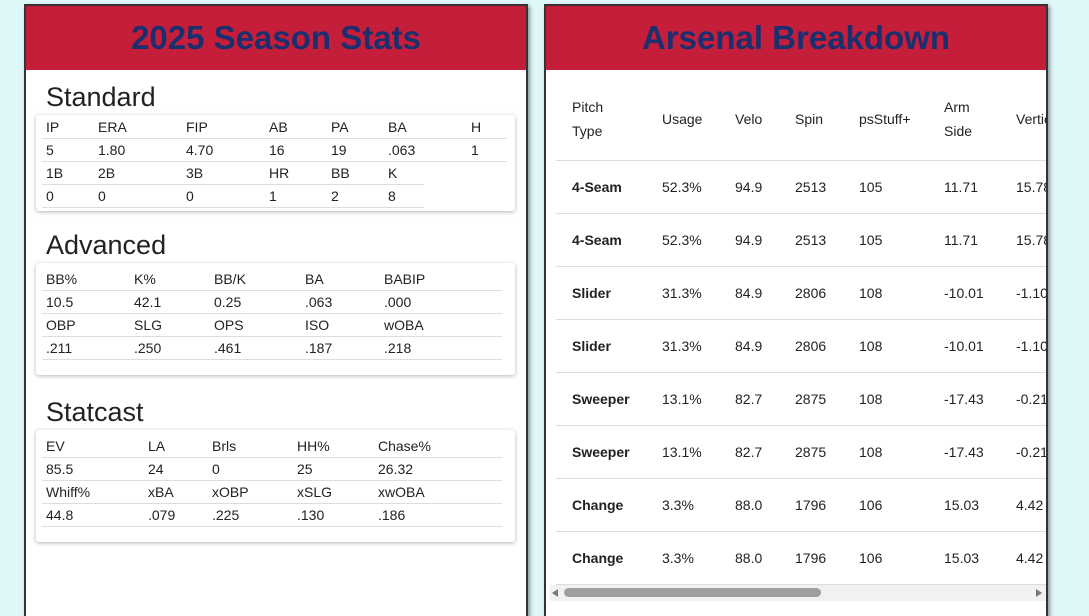 The image size is (1089, 616). What do you see at coordinates (161, 492) in the screenshot?
I see `stat-label: xBA` at bounding box center [161, 492].